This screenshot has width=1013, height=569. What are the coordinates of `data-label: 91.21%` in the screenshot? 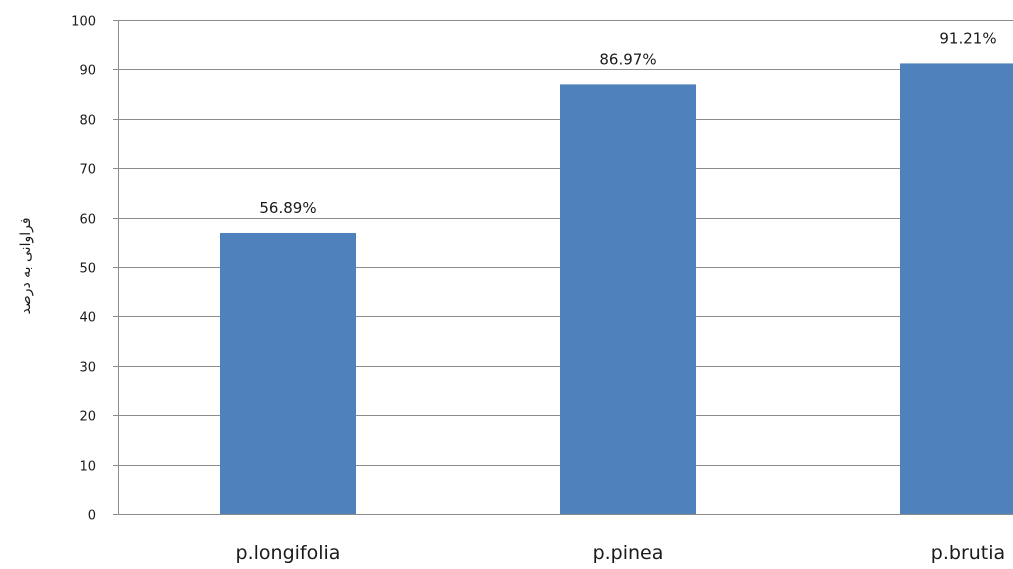 It's located at (967, 38).